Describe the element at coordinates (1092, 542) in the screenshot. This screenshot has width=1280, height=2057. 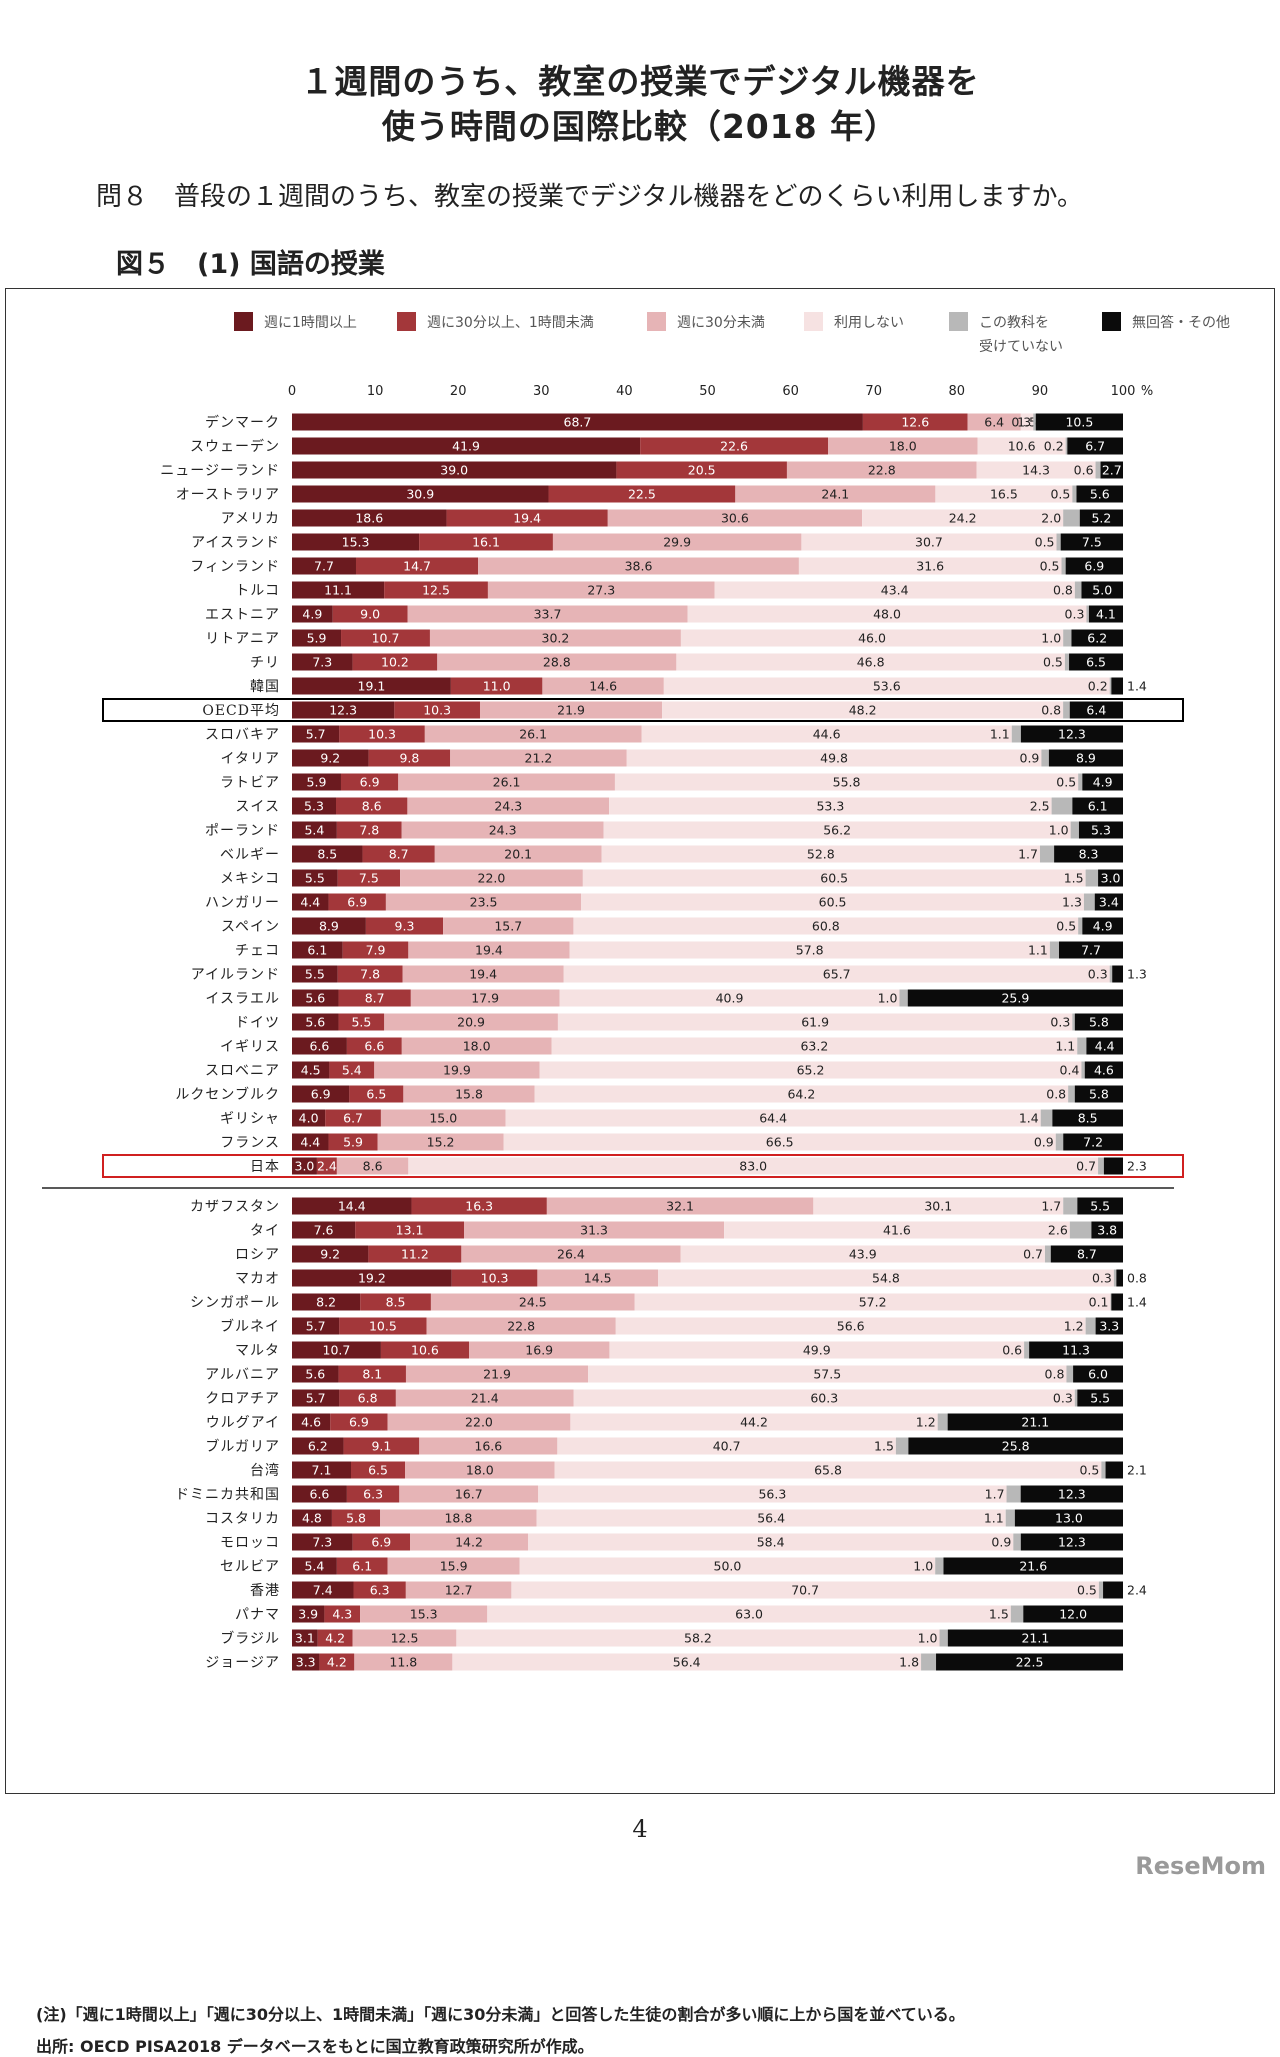
I see `data-label: 7.5` at that location.